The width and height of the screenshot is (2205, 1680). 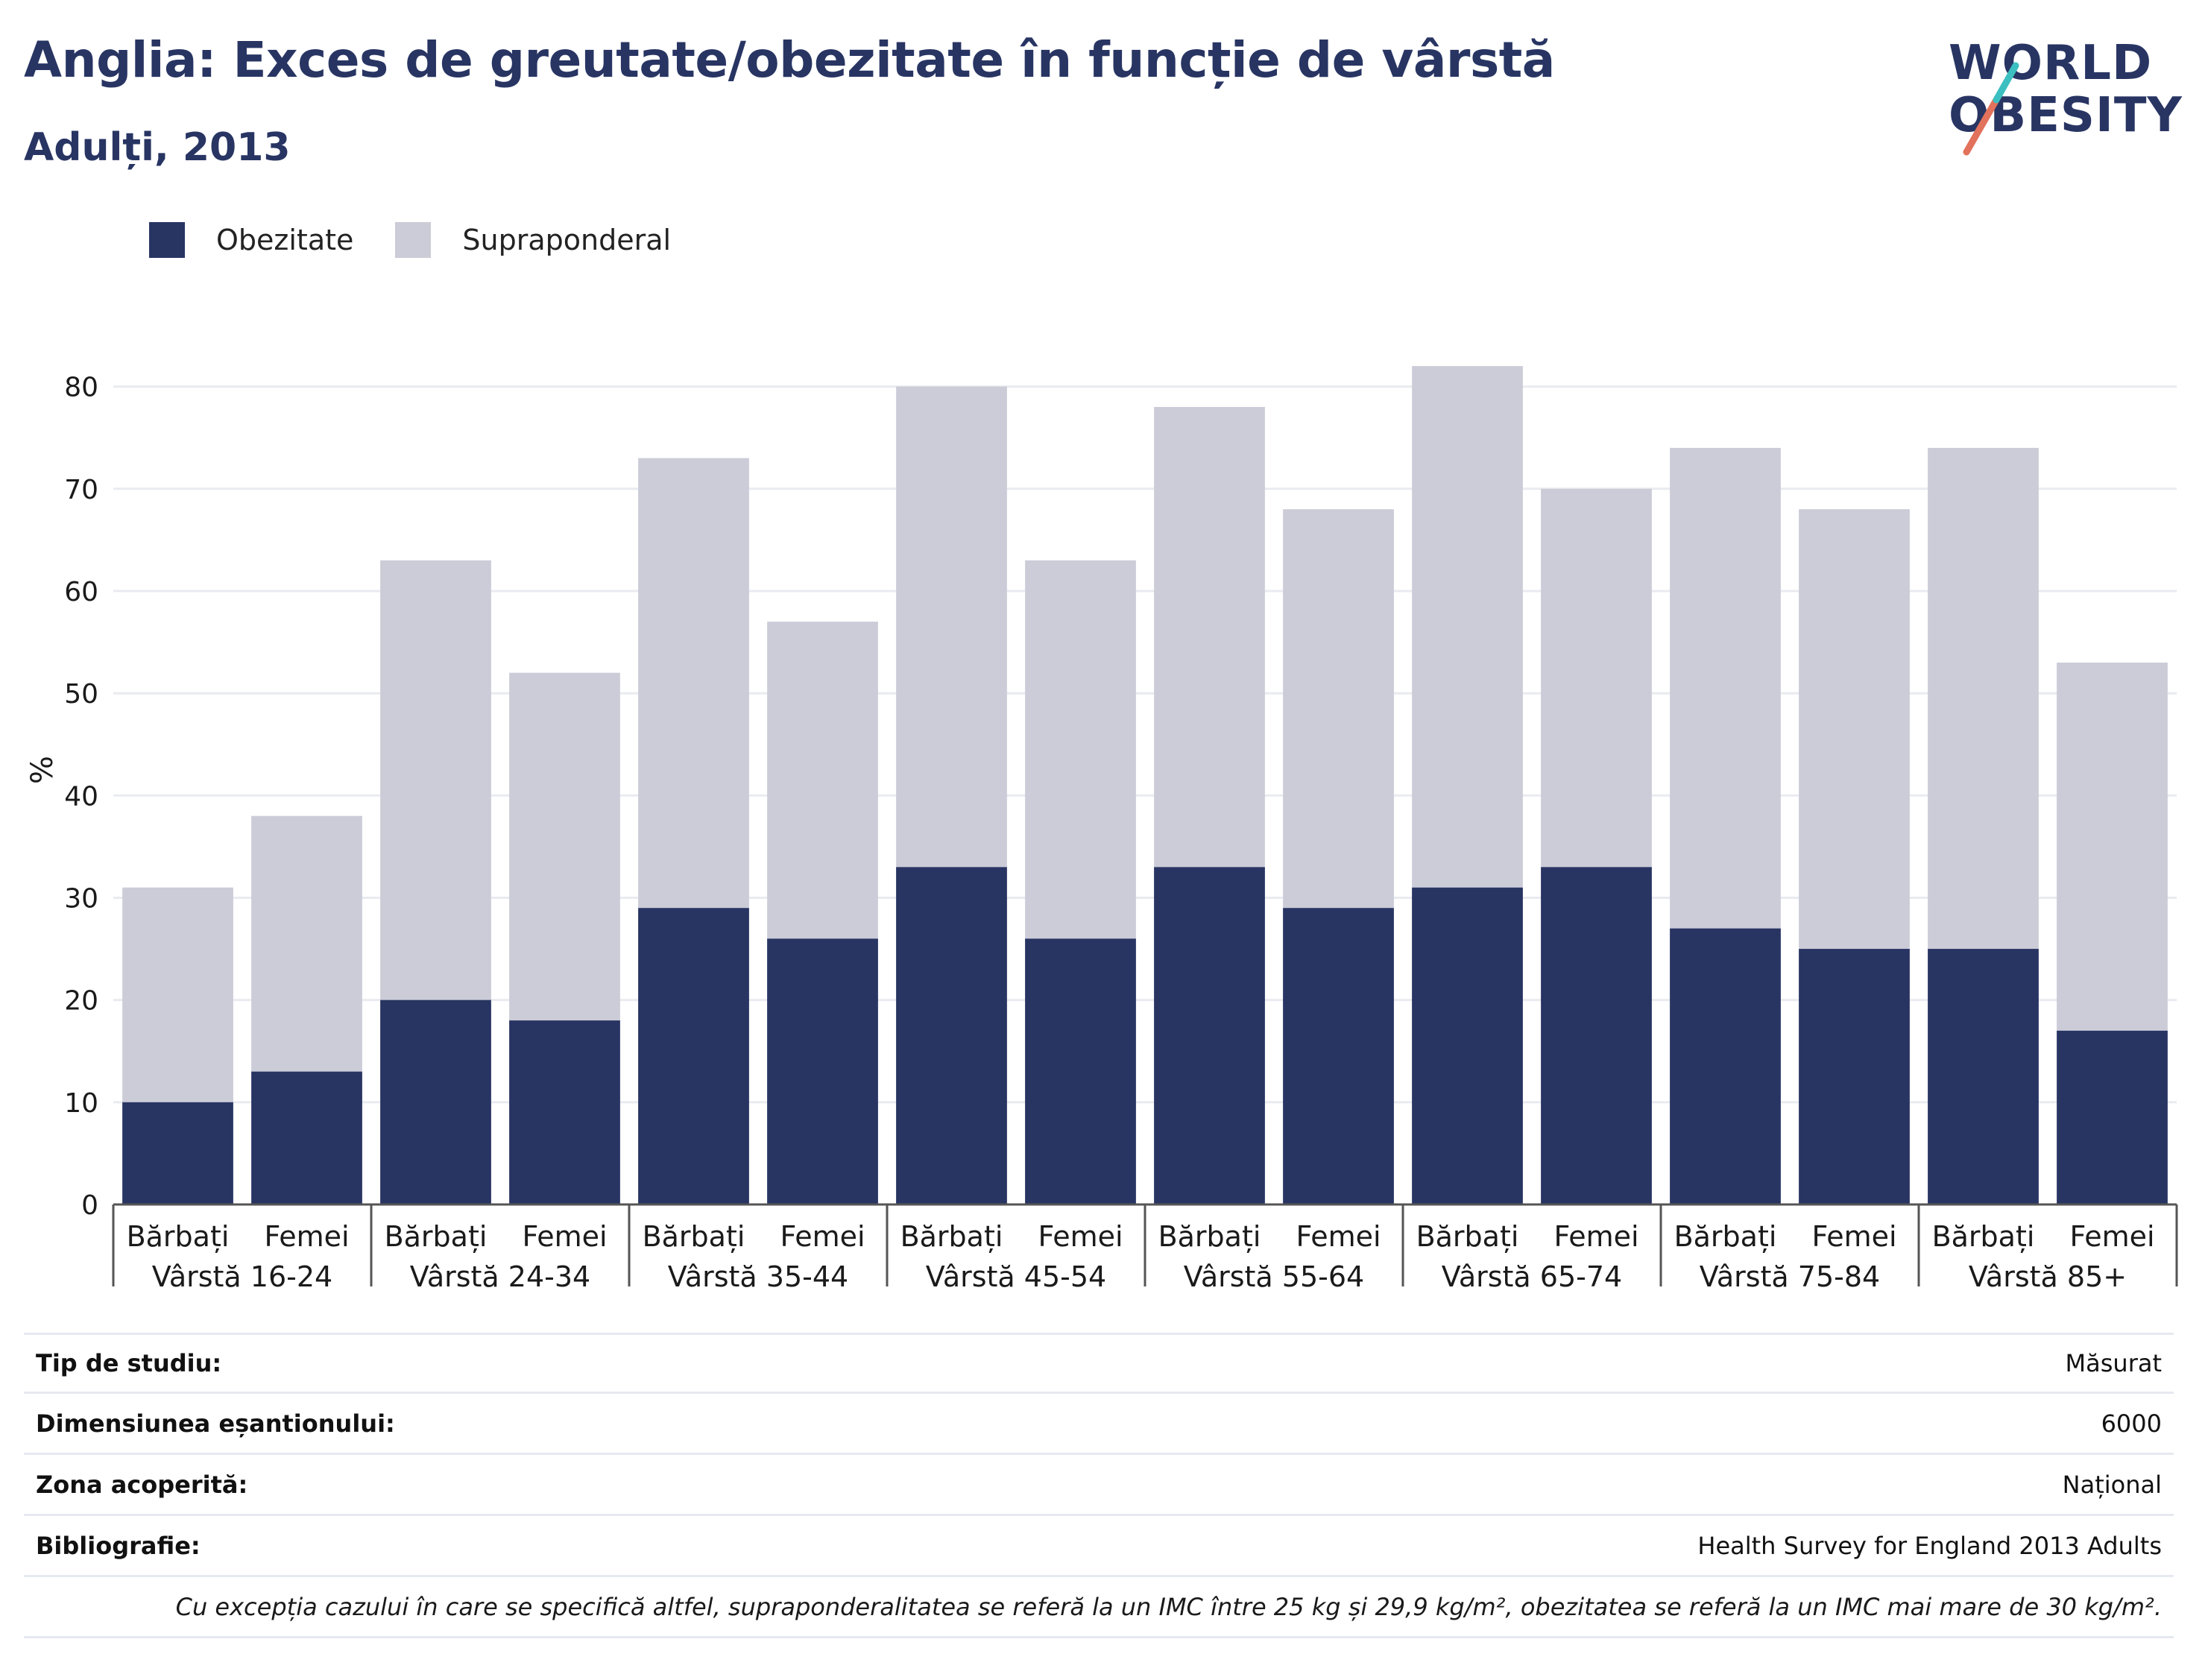 What do you see at coordinates (567, 240) in the screenshot?
I see `legend-label-overweight: Supraponderal` at bounding box center [567, 240].